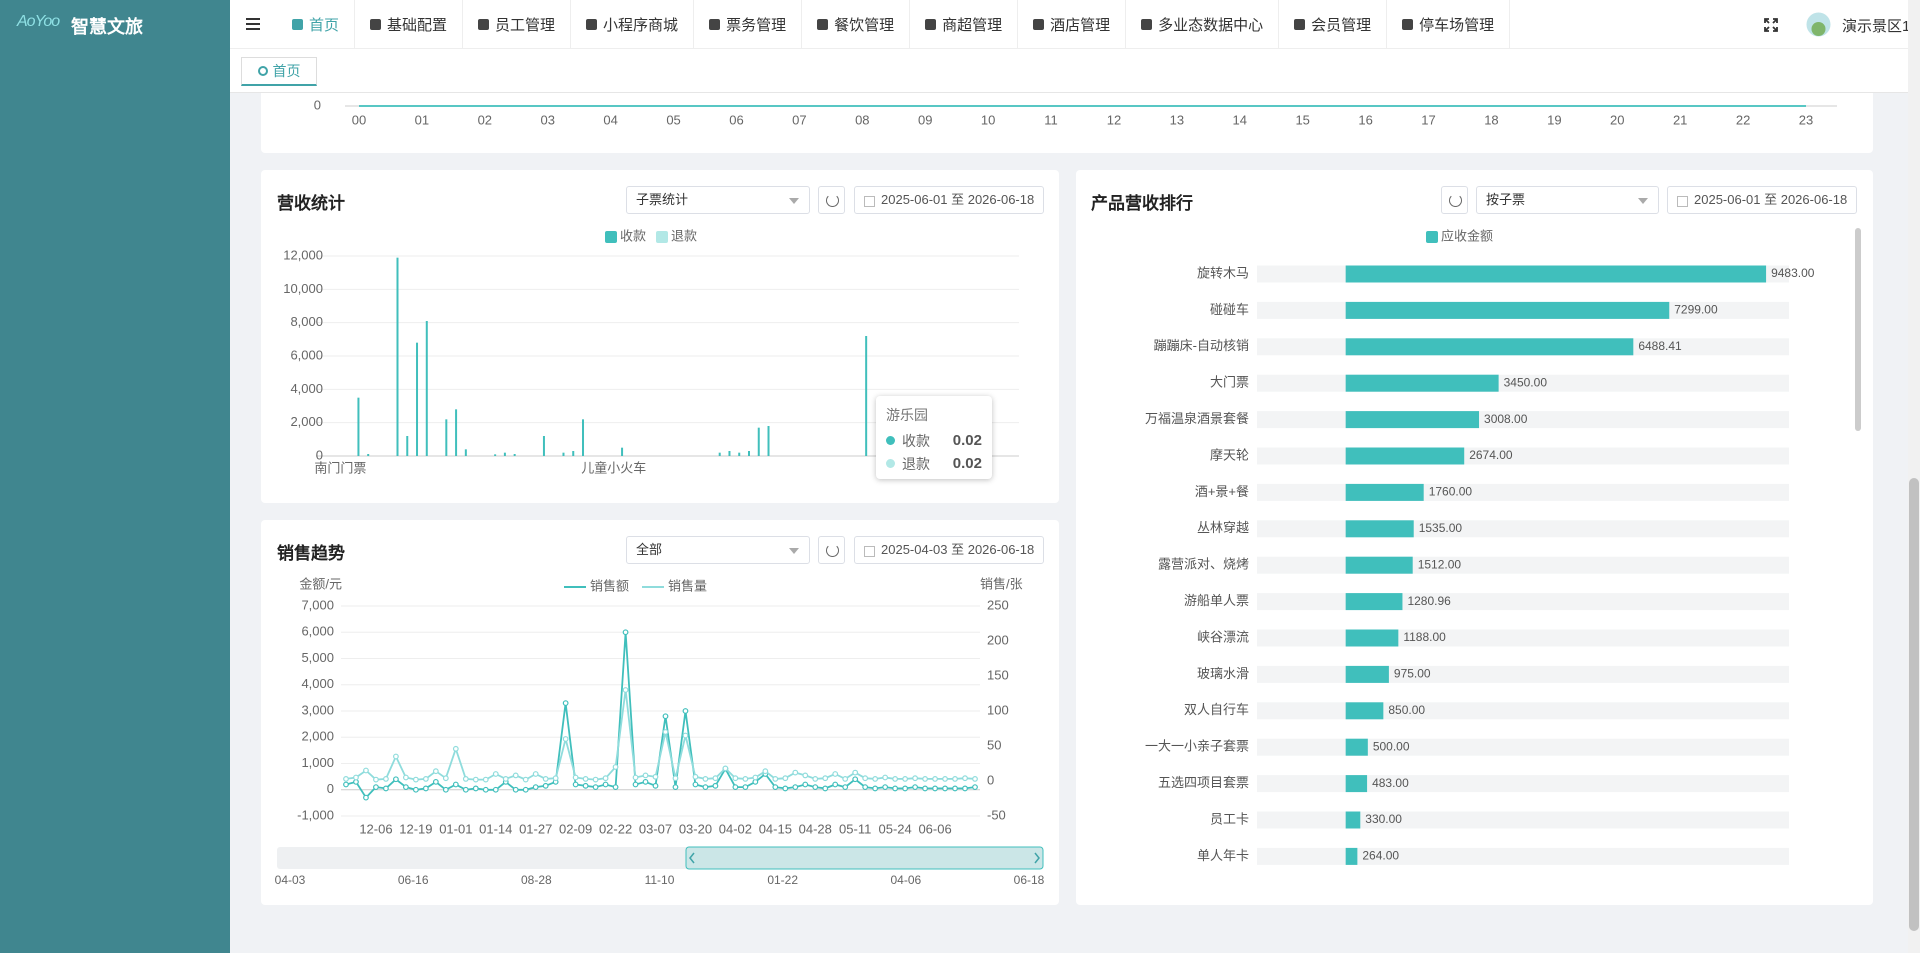  Describe the element at coordinates (1523, 602) in the screenshot. I see `bar-background` at that location.